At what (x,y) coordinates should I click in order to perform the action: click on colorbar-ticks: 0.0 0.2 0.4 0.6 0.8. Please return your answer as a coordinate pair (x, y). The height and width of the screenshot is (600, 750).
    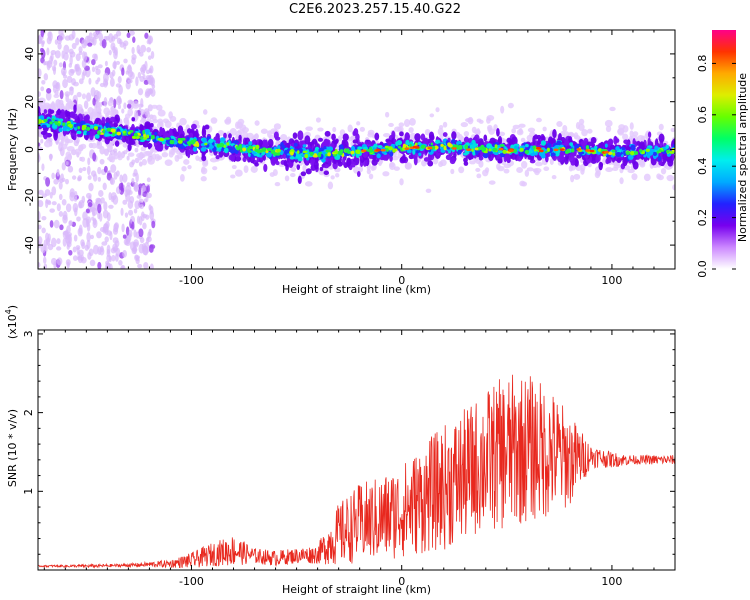
    Looking at the image, I should click on (716, 166).